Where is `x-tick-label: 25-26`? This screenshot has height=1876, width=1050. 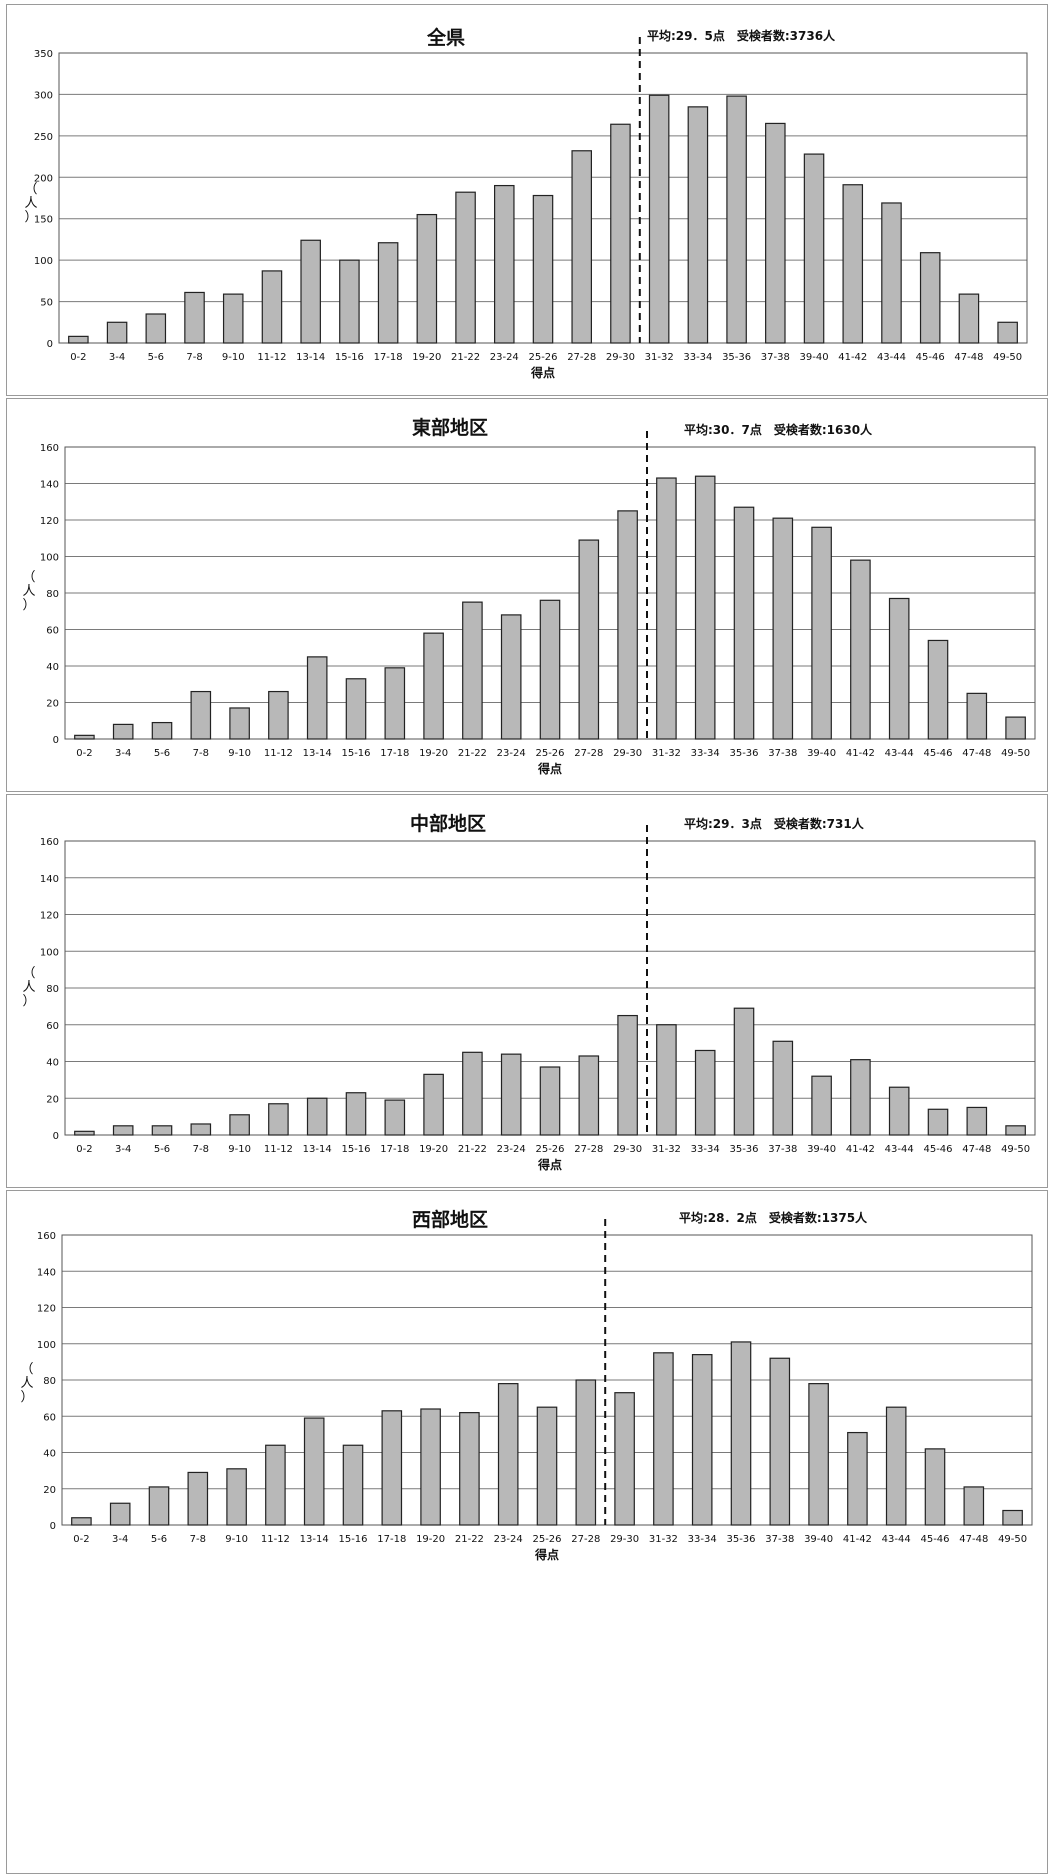
x-tick-label: 25-26 is located at coordinates (549, 1149).